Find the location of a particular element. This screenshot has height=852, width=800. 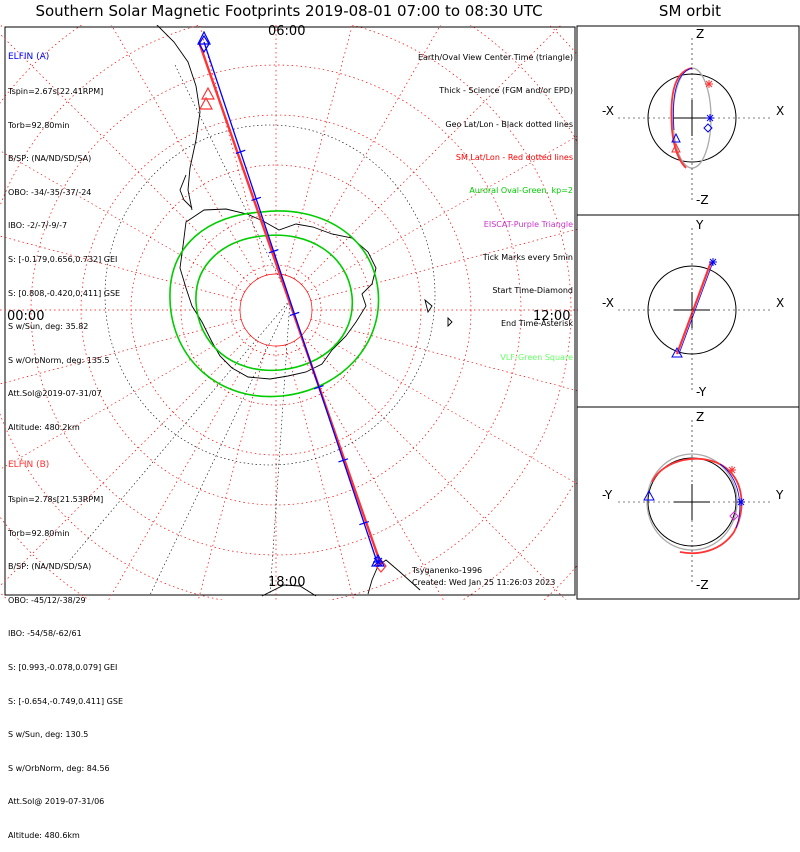

footprint-tracks is located at coordinates (290, 303).